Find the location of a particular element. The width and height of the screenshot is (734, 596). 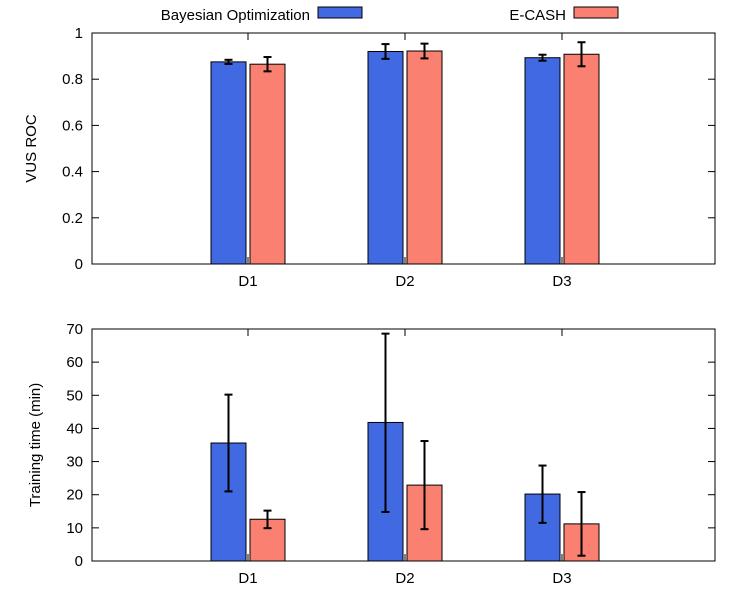

y-tick-label: 70 is located at coordinates (74, 329).